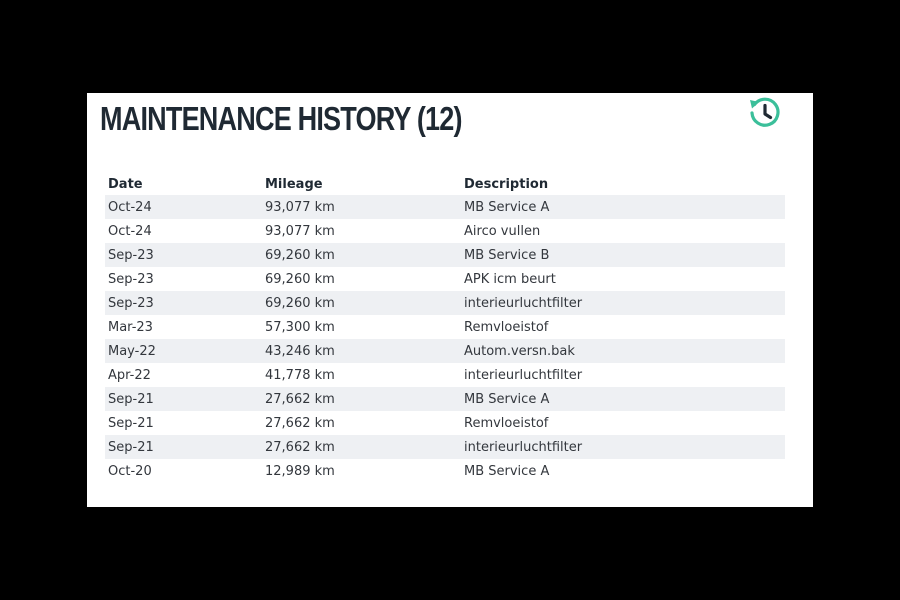 This screenshot has width=900, height=600. What do you see at coordinates (125, 184) in the screenshot?
I see `date-column-header: Date` at bounding box center [125, 184].